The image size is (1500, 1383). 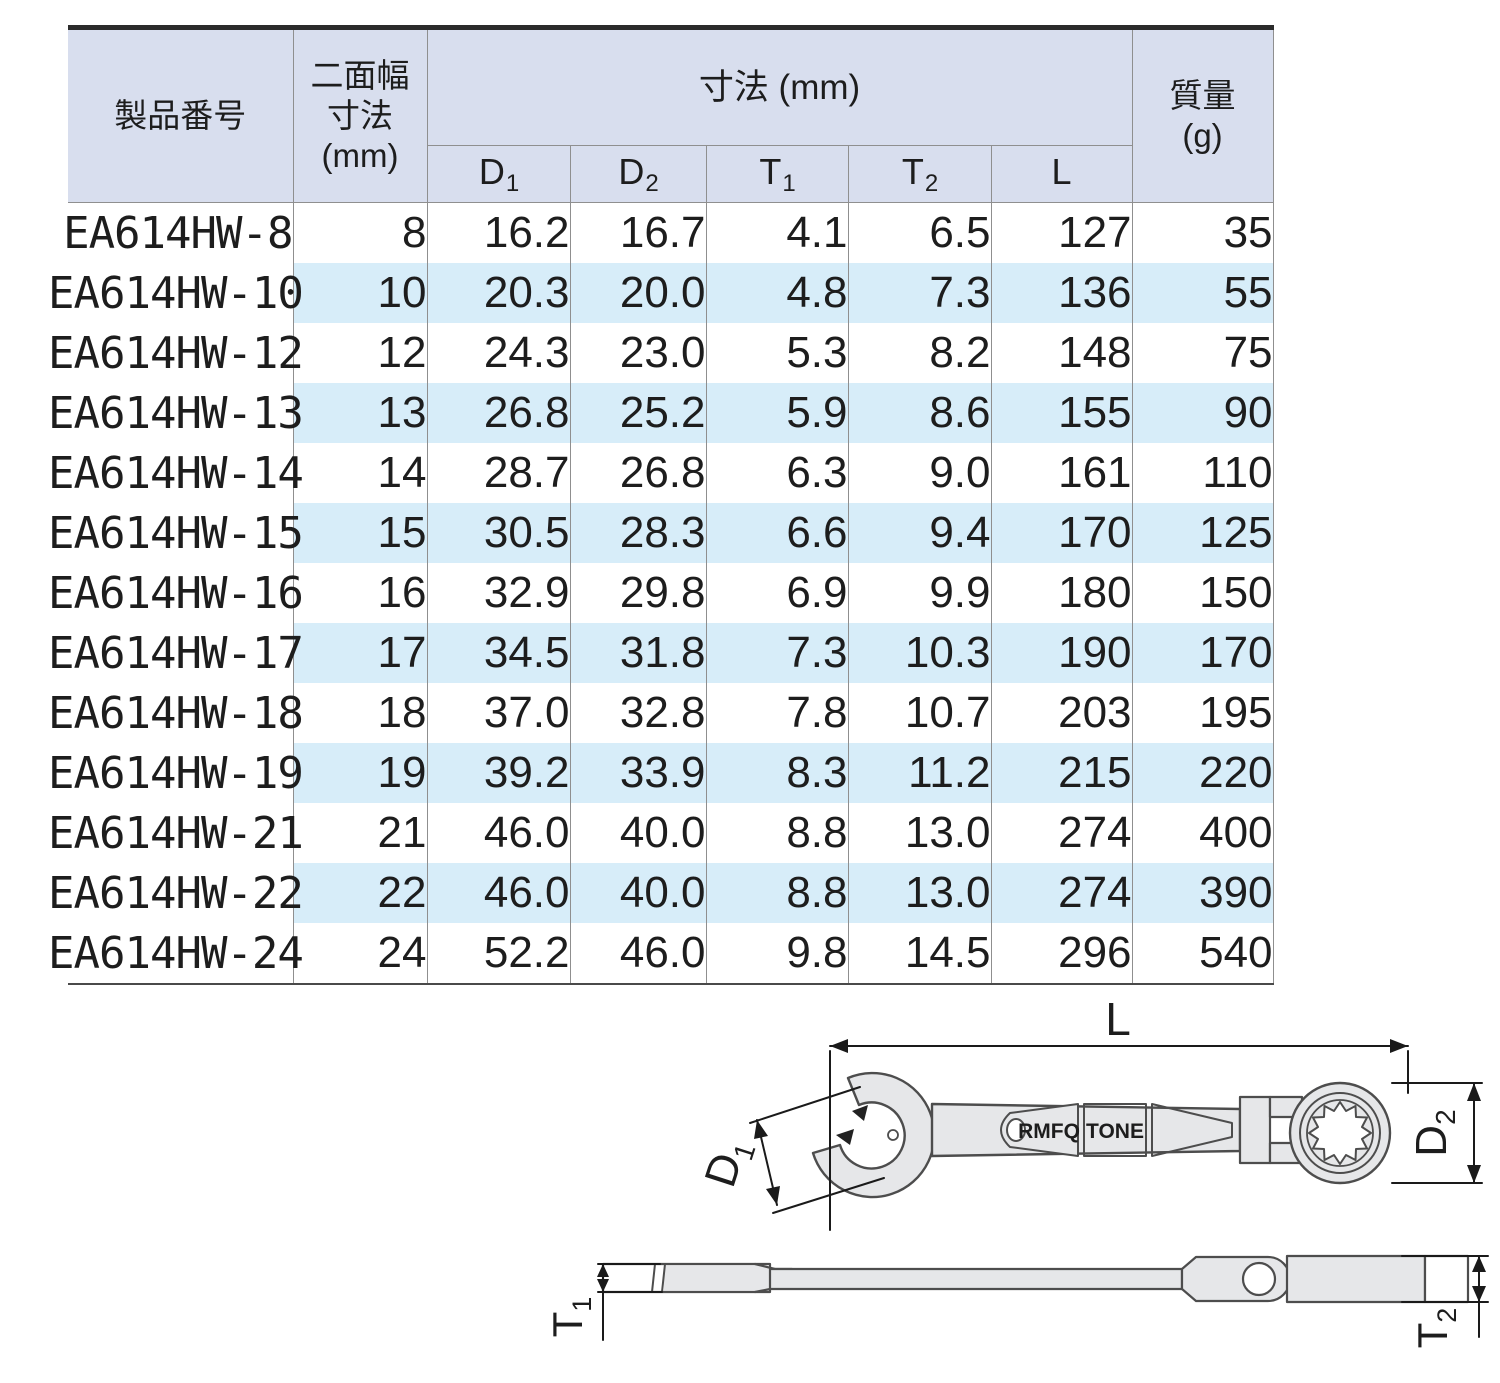 What do you see at coordinates (180, 115) in the screenshot?
I see `header-product: 製品番号` at bounding box center [180, 115].